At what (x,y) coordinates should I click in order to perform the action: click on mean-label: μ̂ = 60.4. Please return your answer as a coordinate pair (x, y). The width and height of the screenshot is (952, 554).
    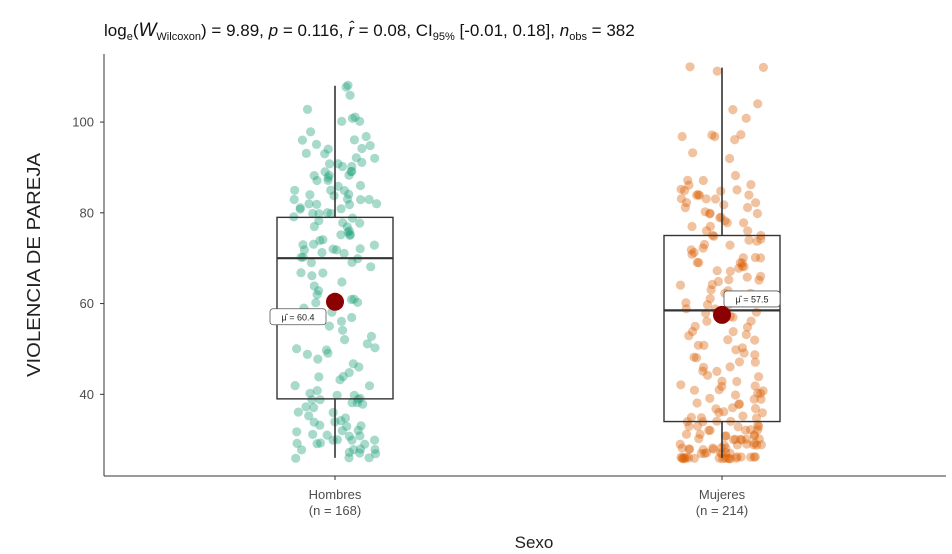
    Looking at the image, I should click on (298, 317).